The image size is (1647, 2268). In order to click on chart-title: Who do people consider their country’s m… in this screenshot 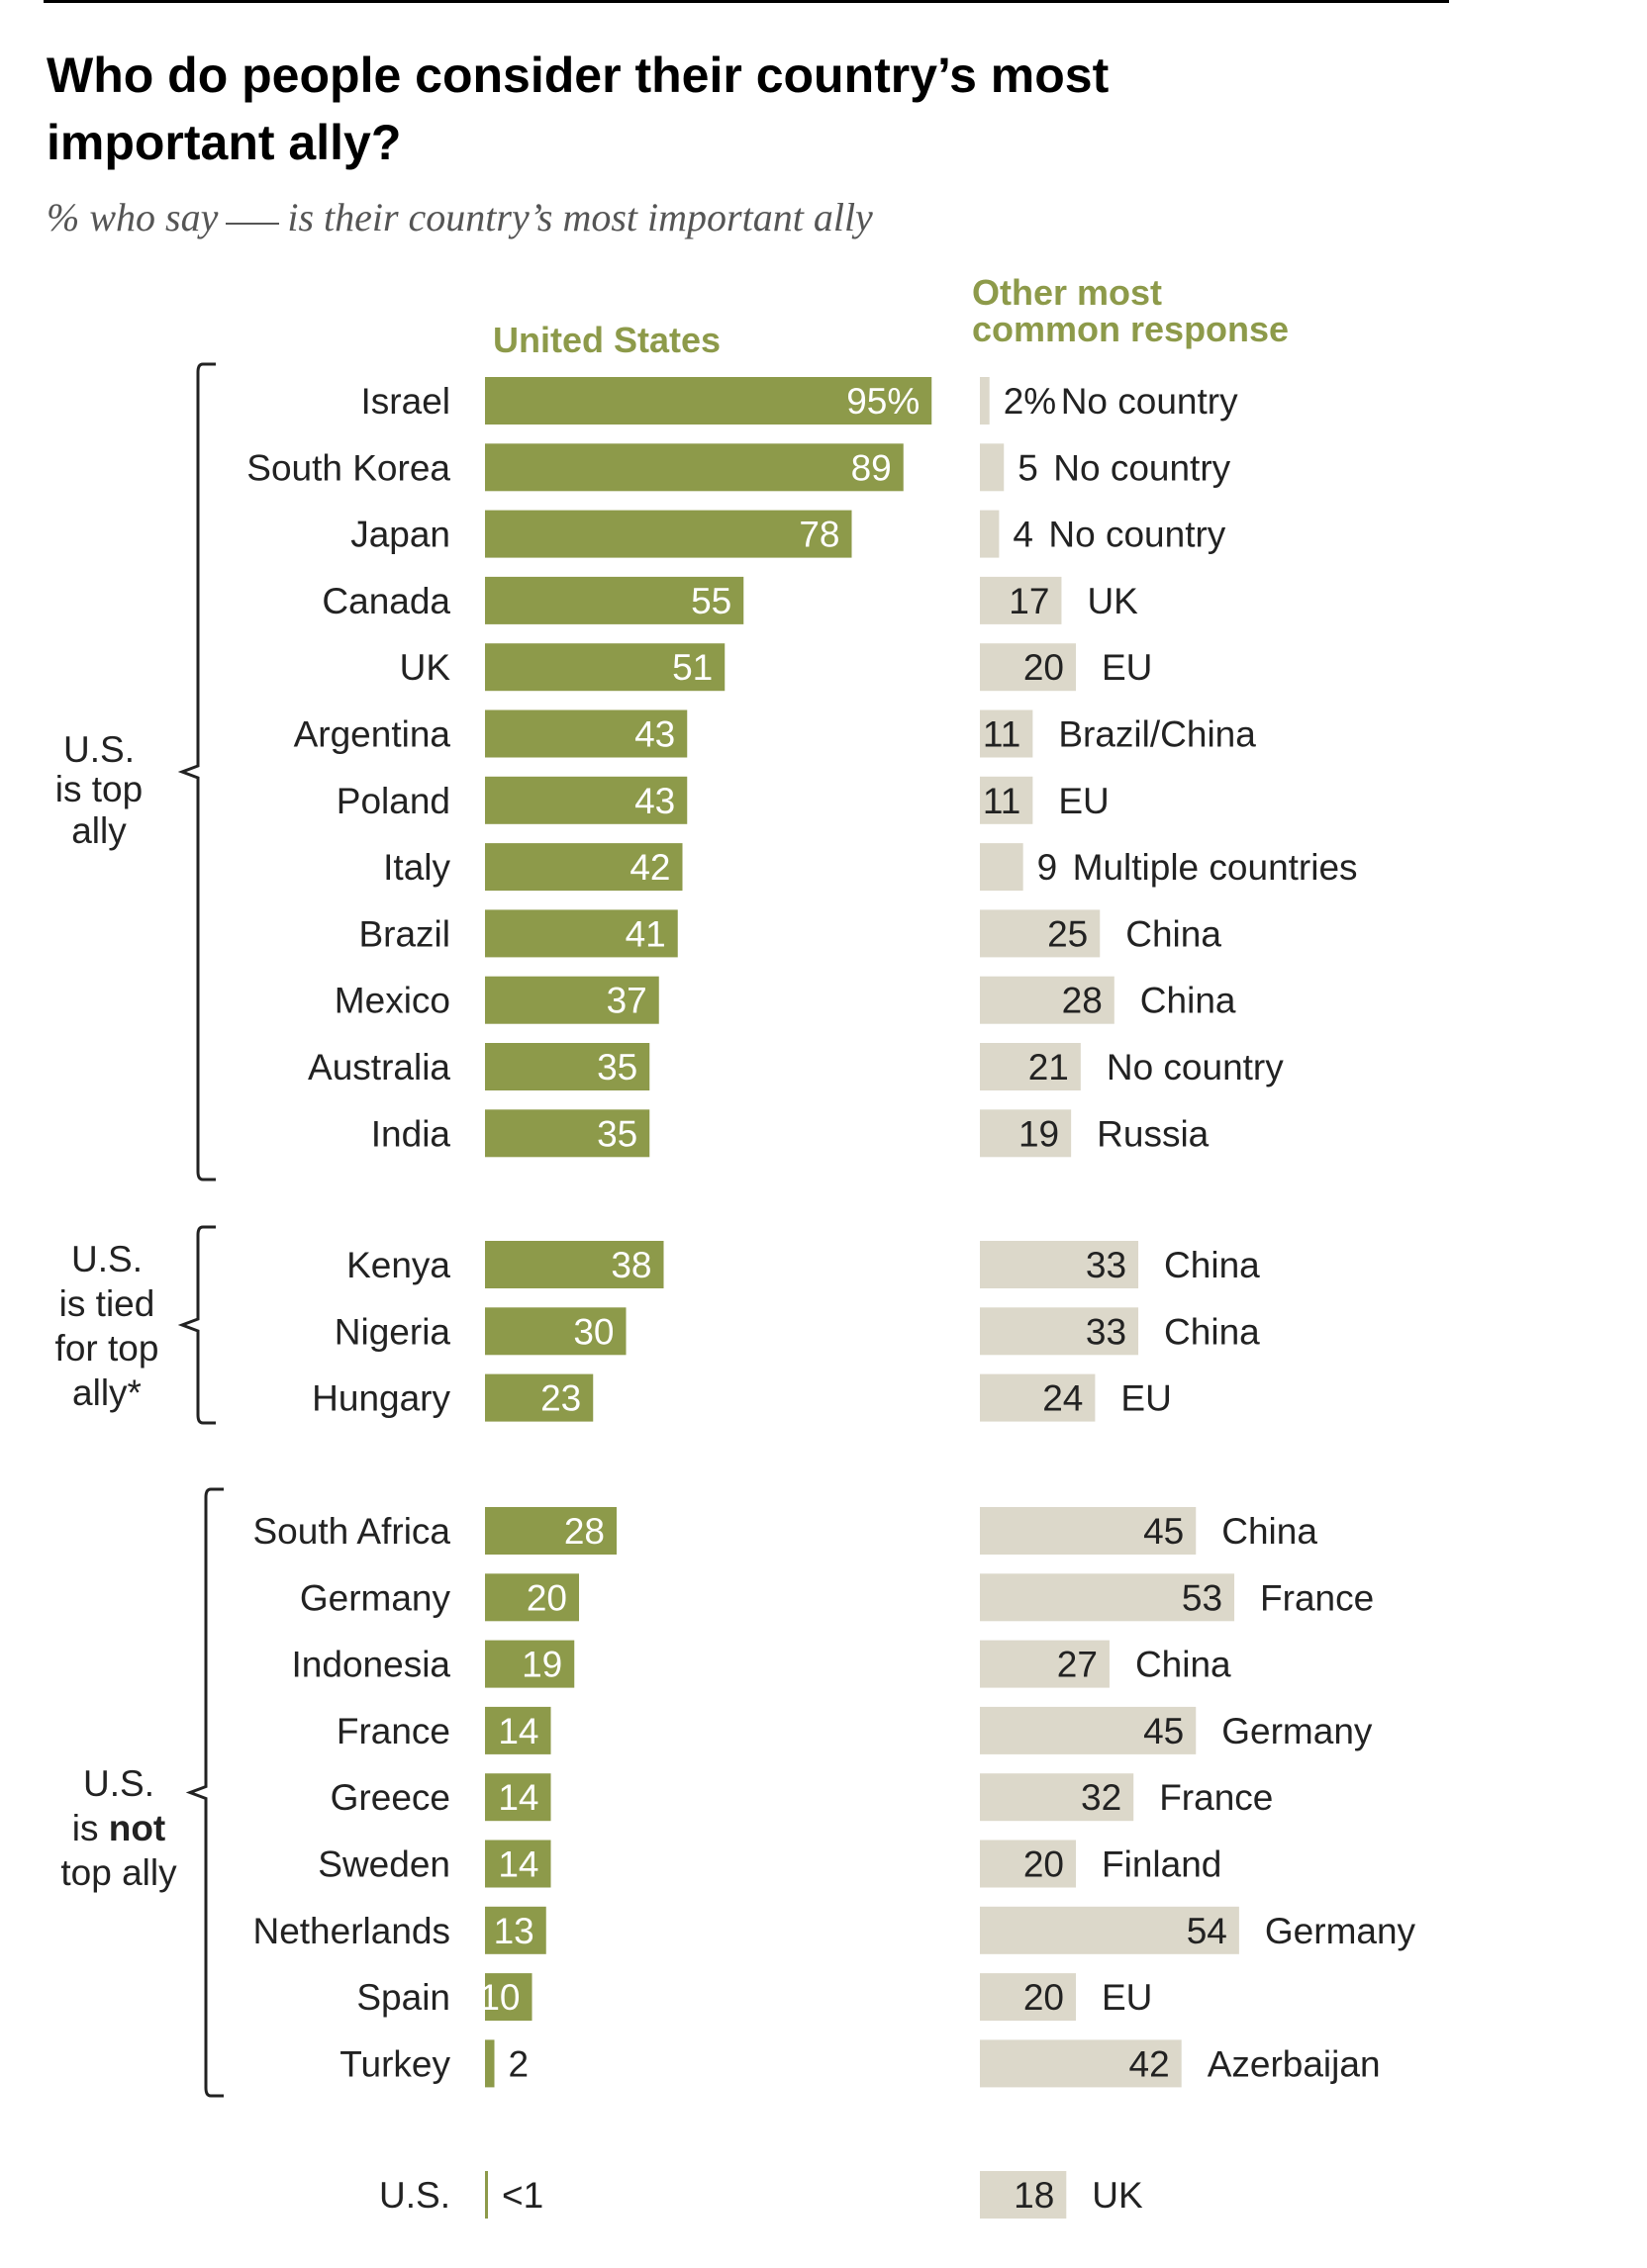, I will do `click(578, 109)`.